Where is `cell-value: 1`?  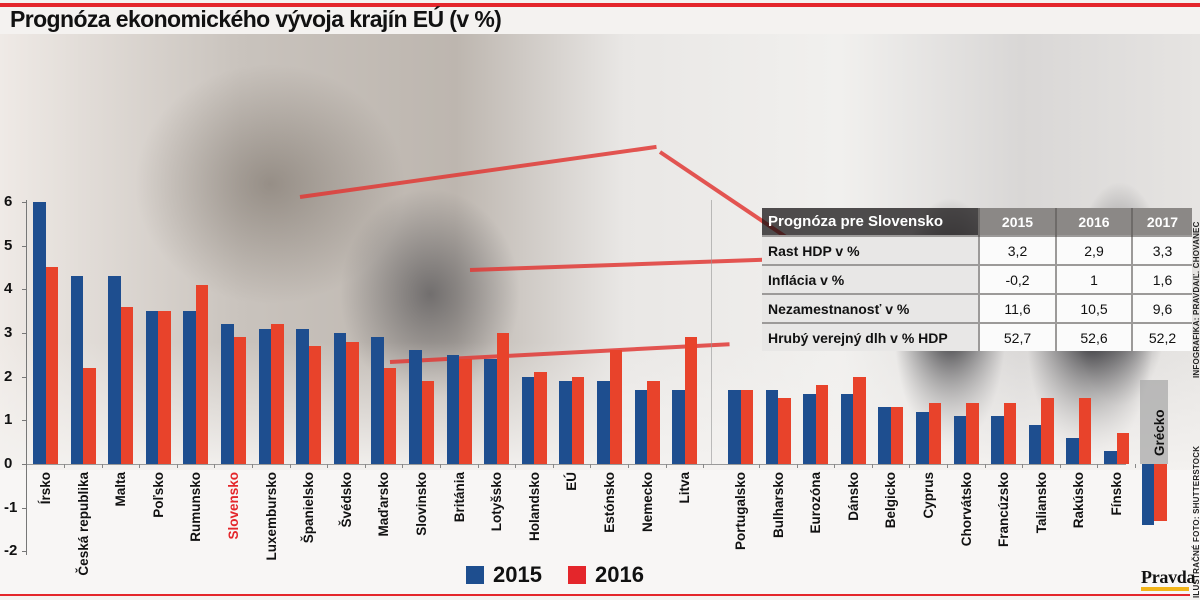
cell-value: 1 is located at coordinates (1093, 279).